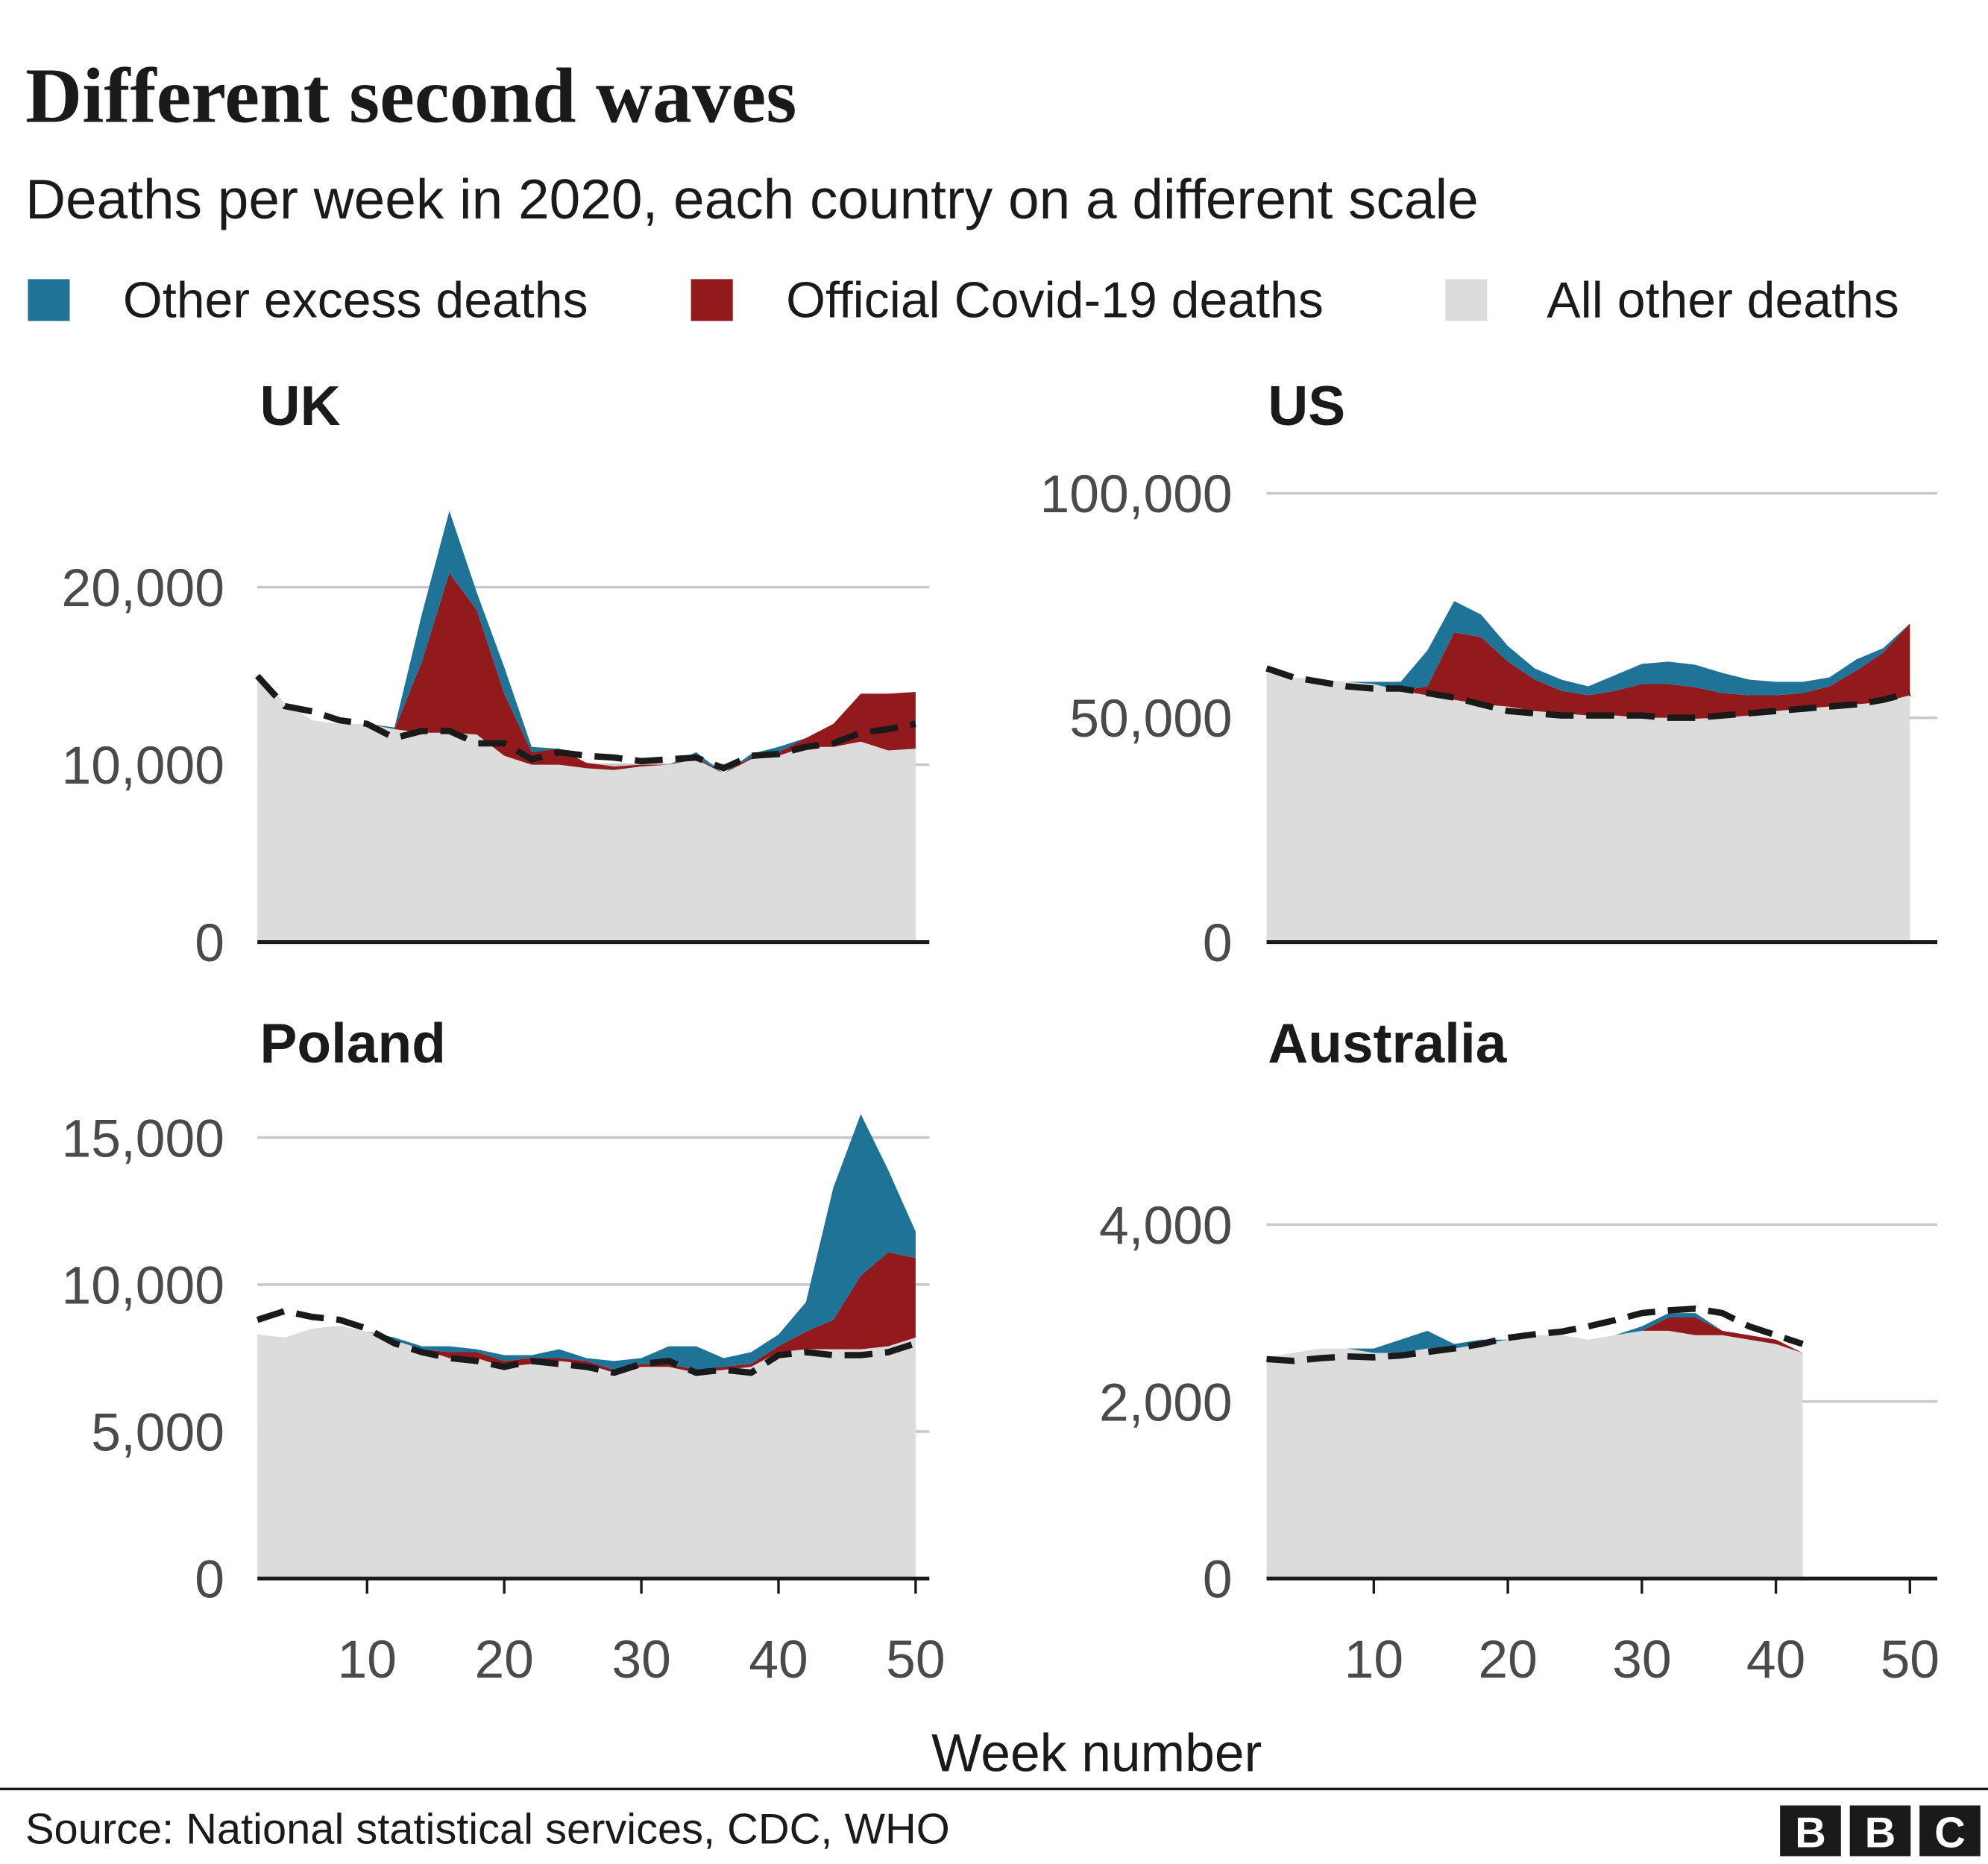 The width and height of the screenshot is (1988, 1864). I want to click on panel-title: US, so click(1306, 405).